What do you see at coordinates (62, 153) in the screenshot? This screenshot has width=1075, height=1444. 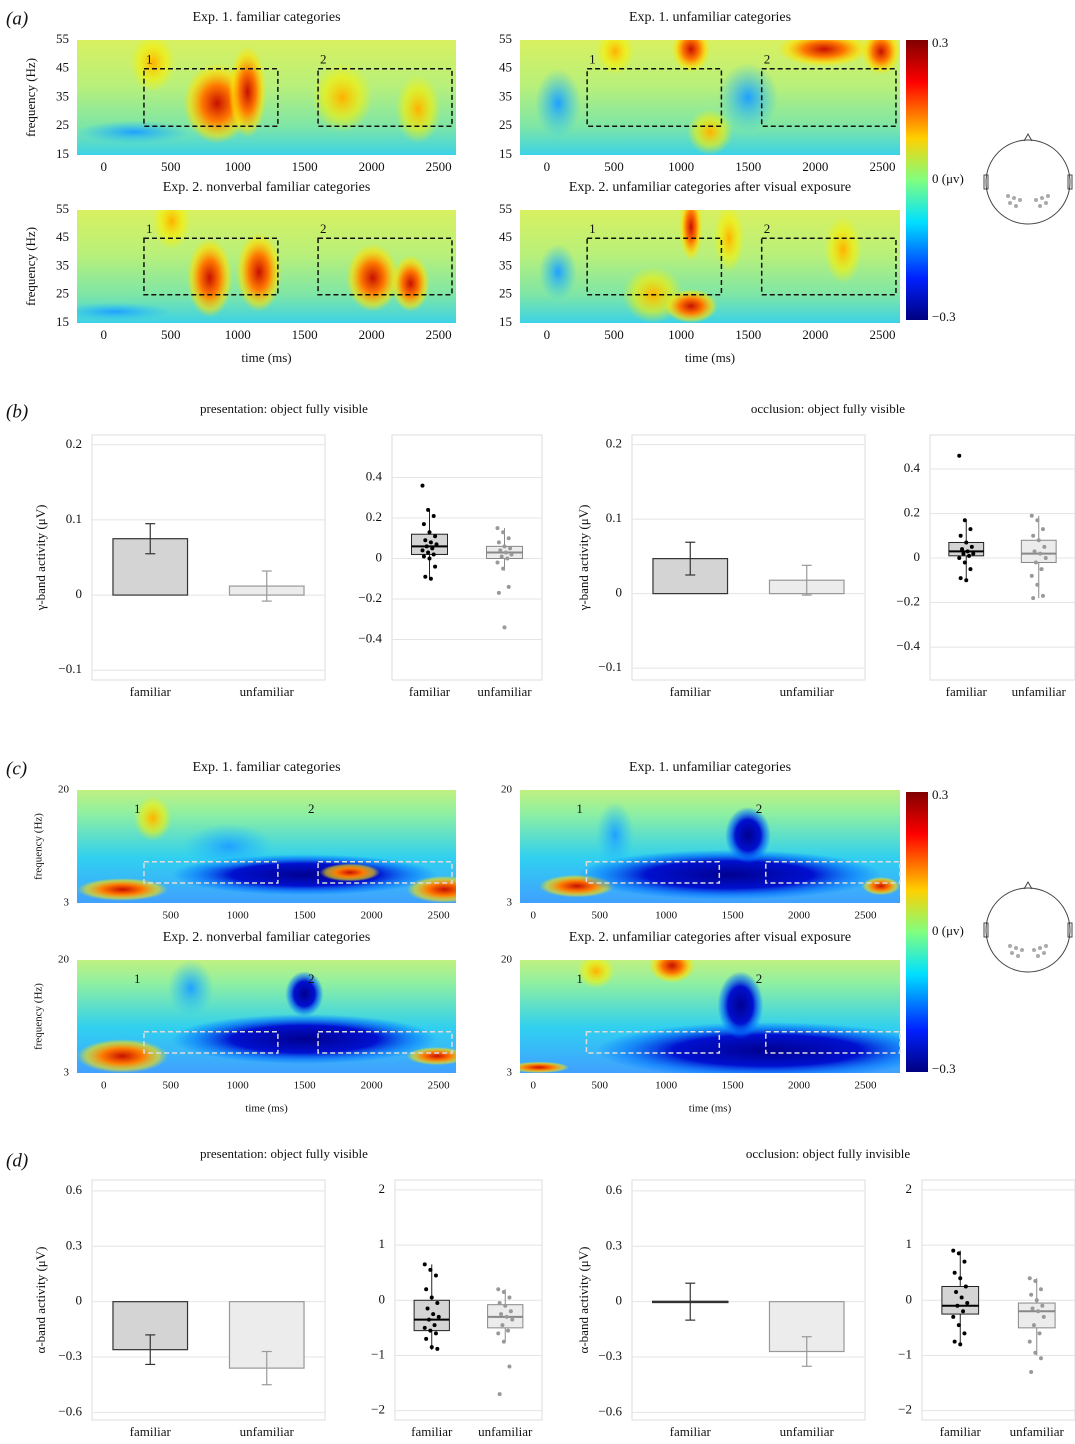 I see `y-tick-label: 15` at bounding box center [62, 153].